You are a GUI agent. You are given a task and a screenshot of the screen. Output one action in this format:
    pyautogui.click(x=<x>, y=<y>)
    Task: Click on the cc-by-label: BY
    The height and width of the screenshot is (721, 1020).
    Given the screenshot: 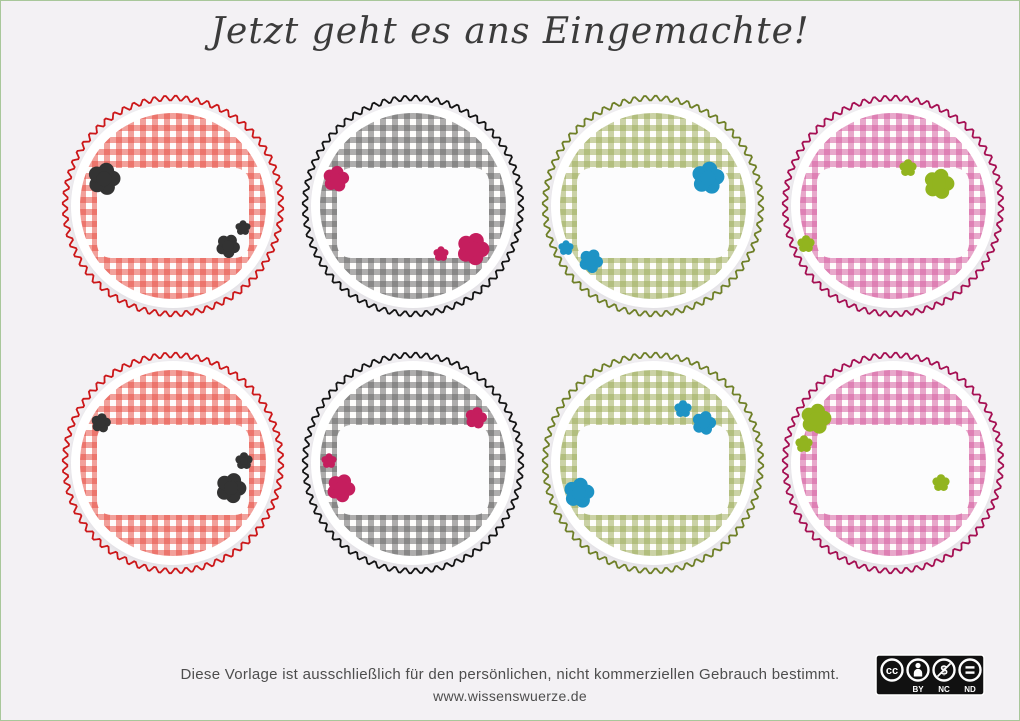 What is the action you would take?
    pyautogui.click(x=918, y=689)
    